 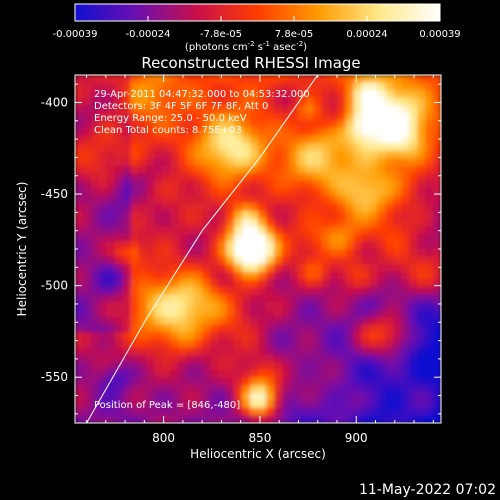 What do you see at coordinates (75, 34) in the screenshot?
I see `colorbar-tick-label: -0.00039` at bounding box center [75, 34].